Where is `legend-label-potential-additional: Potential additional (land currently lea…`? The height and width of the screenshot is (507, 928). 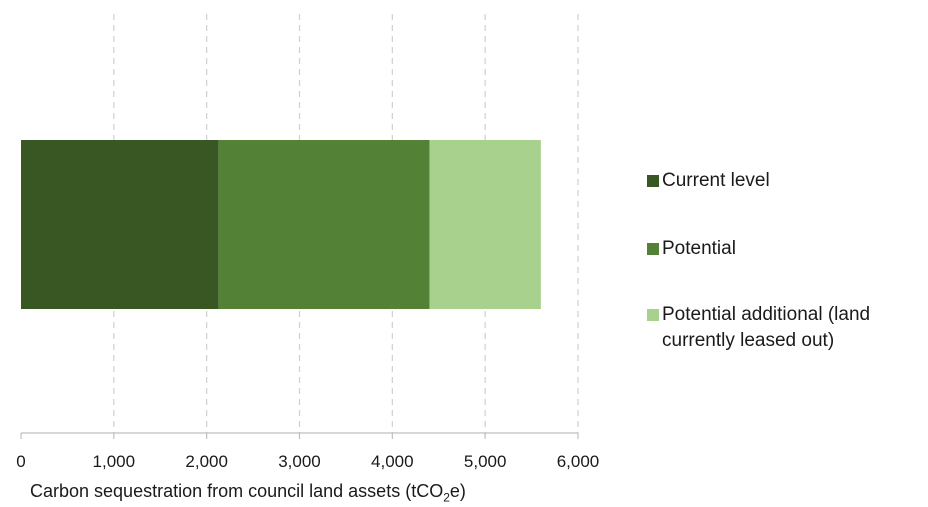
legend-label-potential-additional: Potential additional (land currently lea… is located at coordinates (766, 327).